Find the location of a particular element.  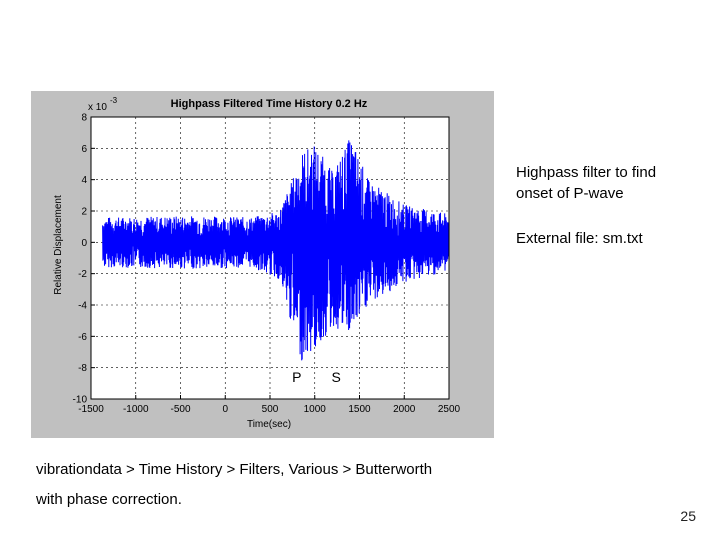

x-tick-label: -500 is located at coordinates (180, 409).